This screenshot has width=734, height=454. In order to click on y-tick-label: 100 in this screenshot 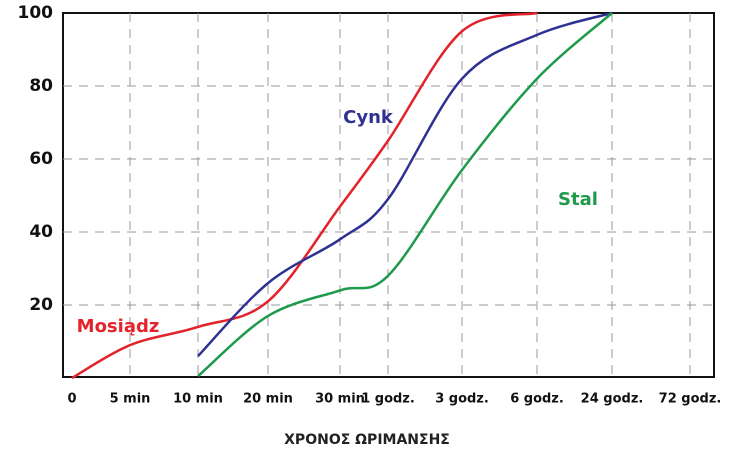, I will do `click(36, 13)`.